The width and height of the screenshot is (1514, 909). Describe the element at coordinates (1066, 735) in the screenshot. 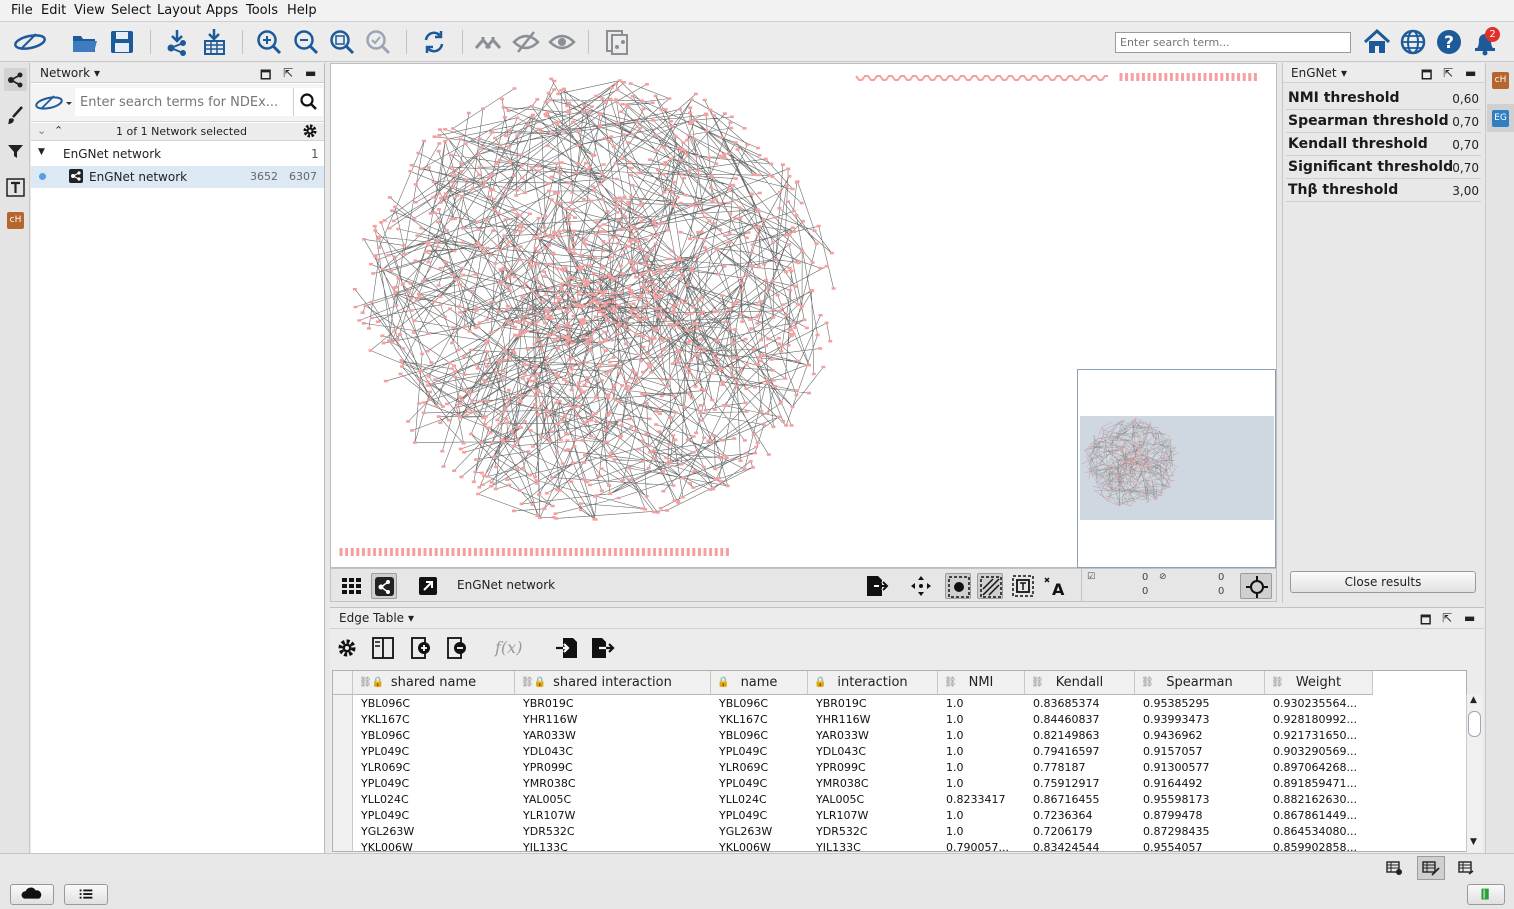

I see `table-cell: 0.82149863` at that location.